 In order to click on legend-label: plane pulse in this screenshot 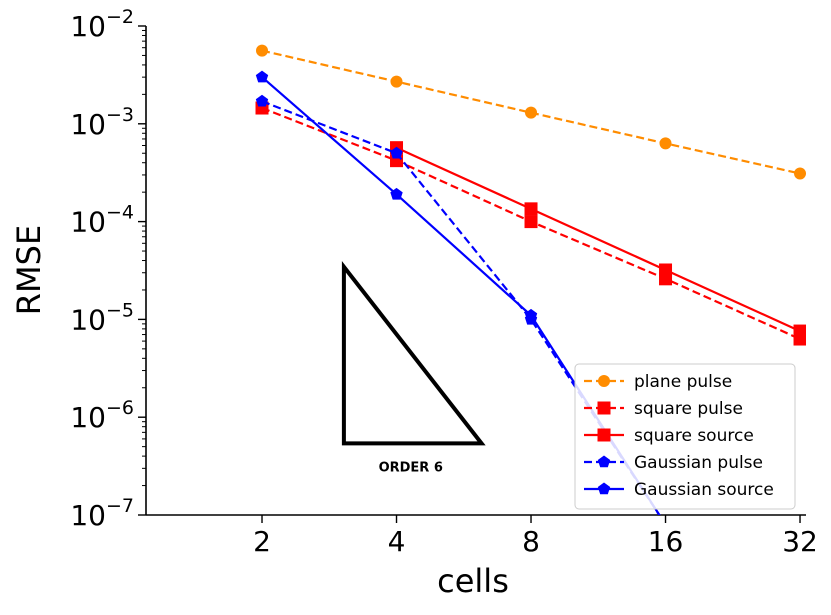, I will do `click(683, 382)`.